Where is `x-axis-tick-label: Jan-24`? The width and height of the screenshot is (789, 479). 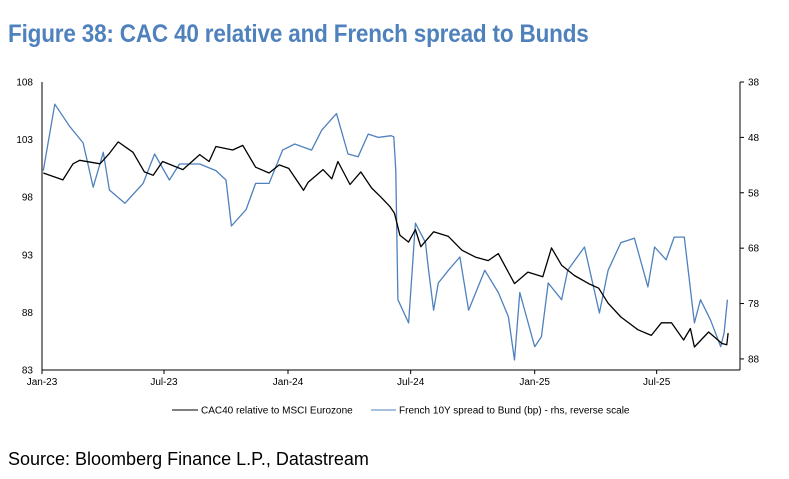 x-axis-tick-label: Jan-24 is located at coordinates (288, 382).